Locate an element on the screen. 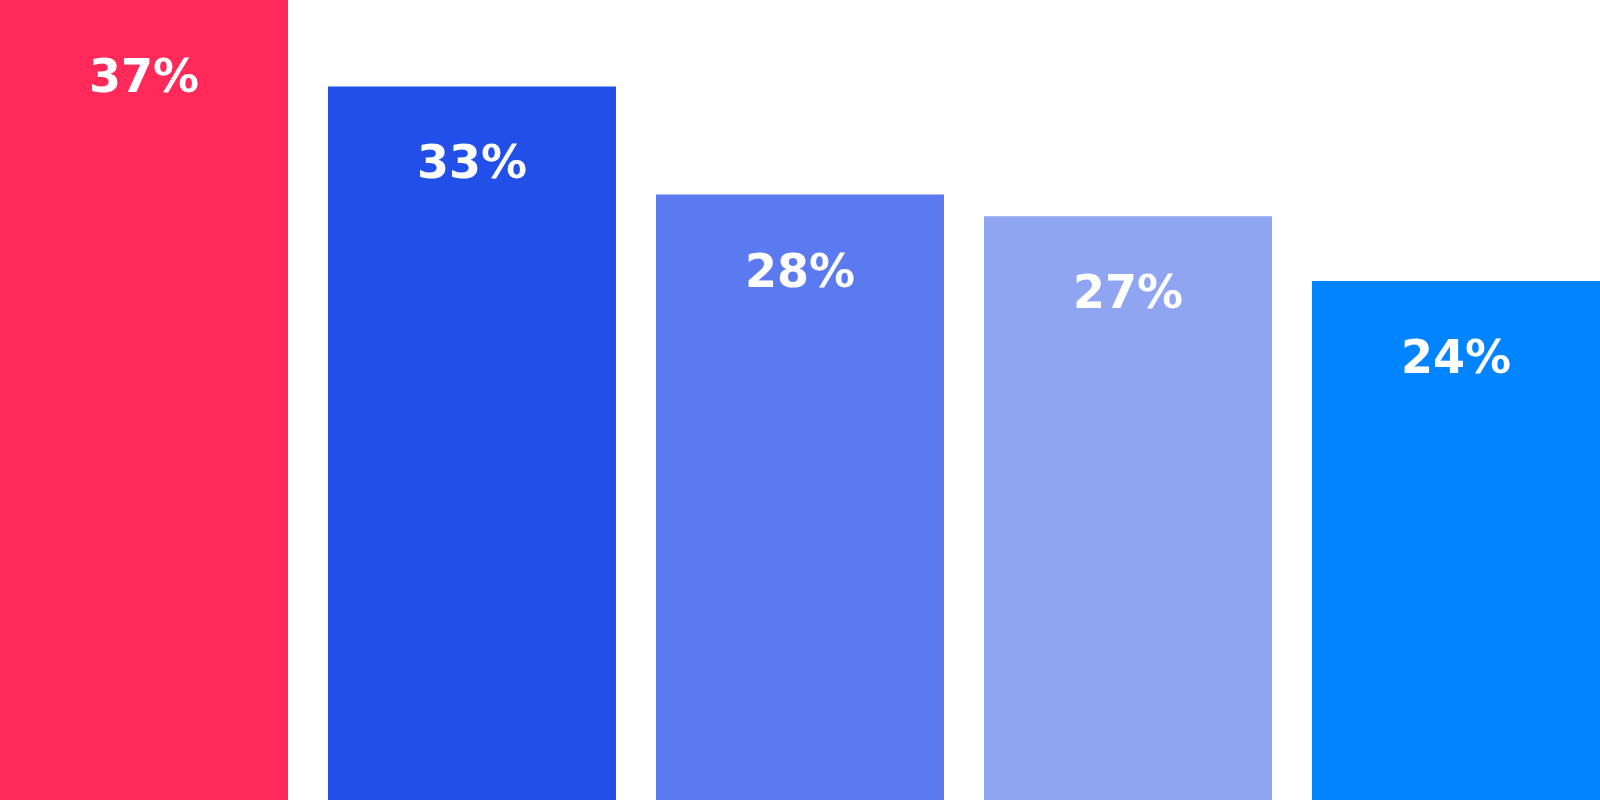  data-label: 33% is located at coordinates (472, 162).